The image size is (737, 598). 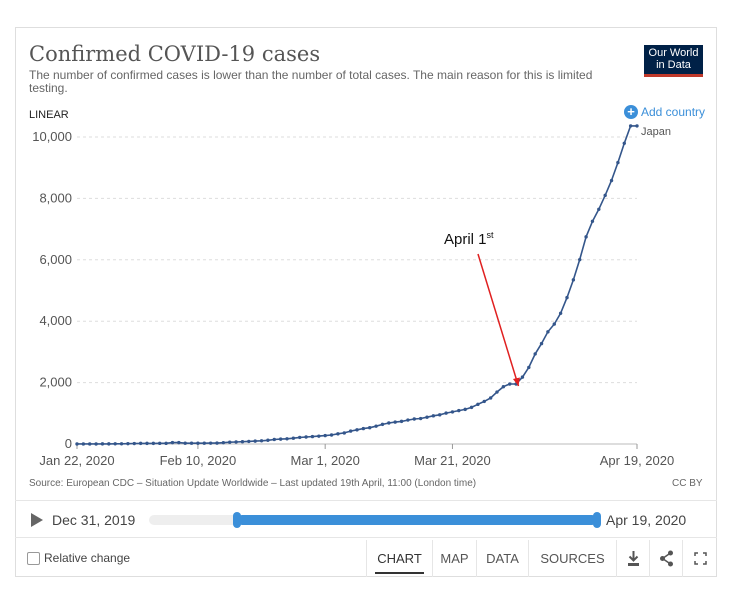 I want to click on download-icon, so click(x=633, y=558).